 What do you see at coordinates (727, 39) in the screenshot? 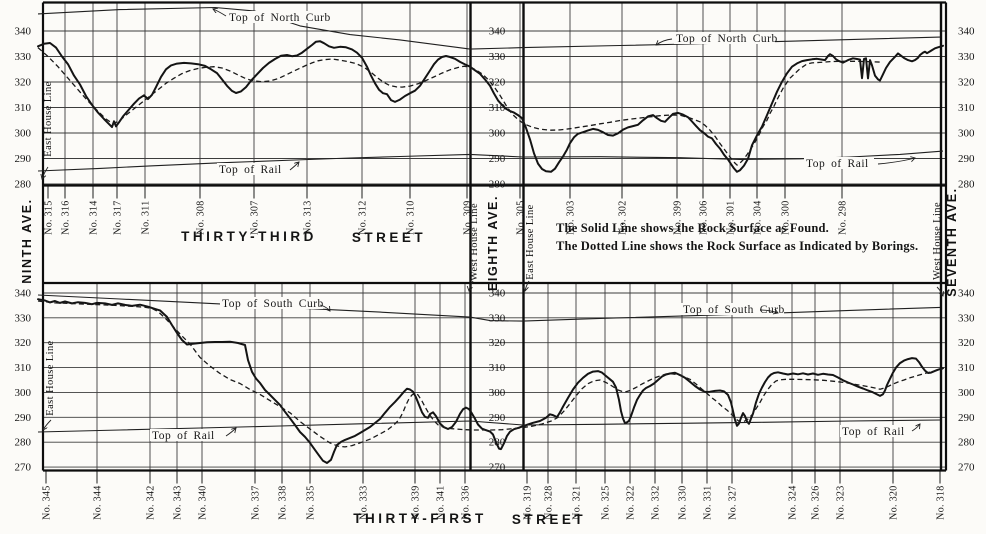
I see `label-top-of-north-curb-east: Top of North Curb` at bounding box center [727, 39].